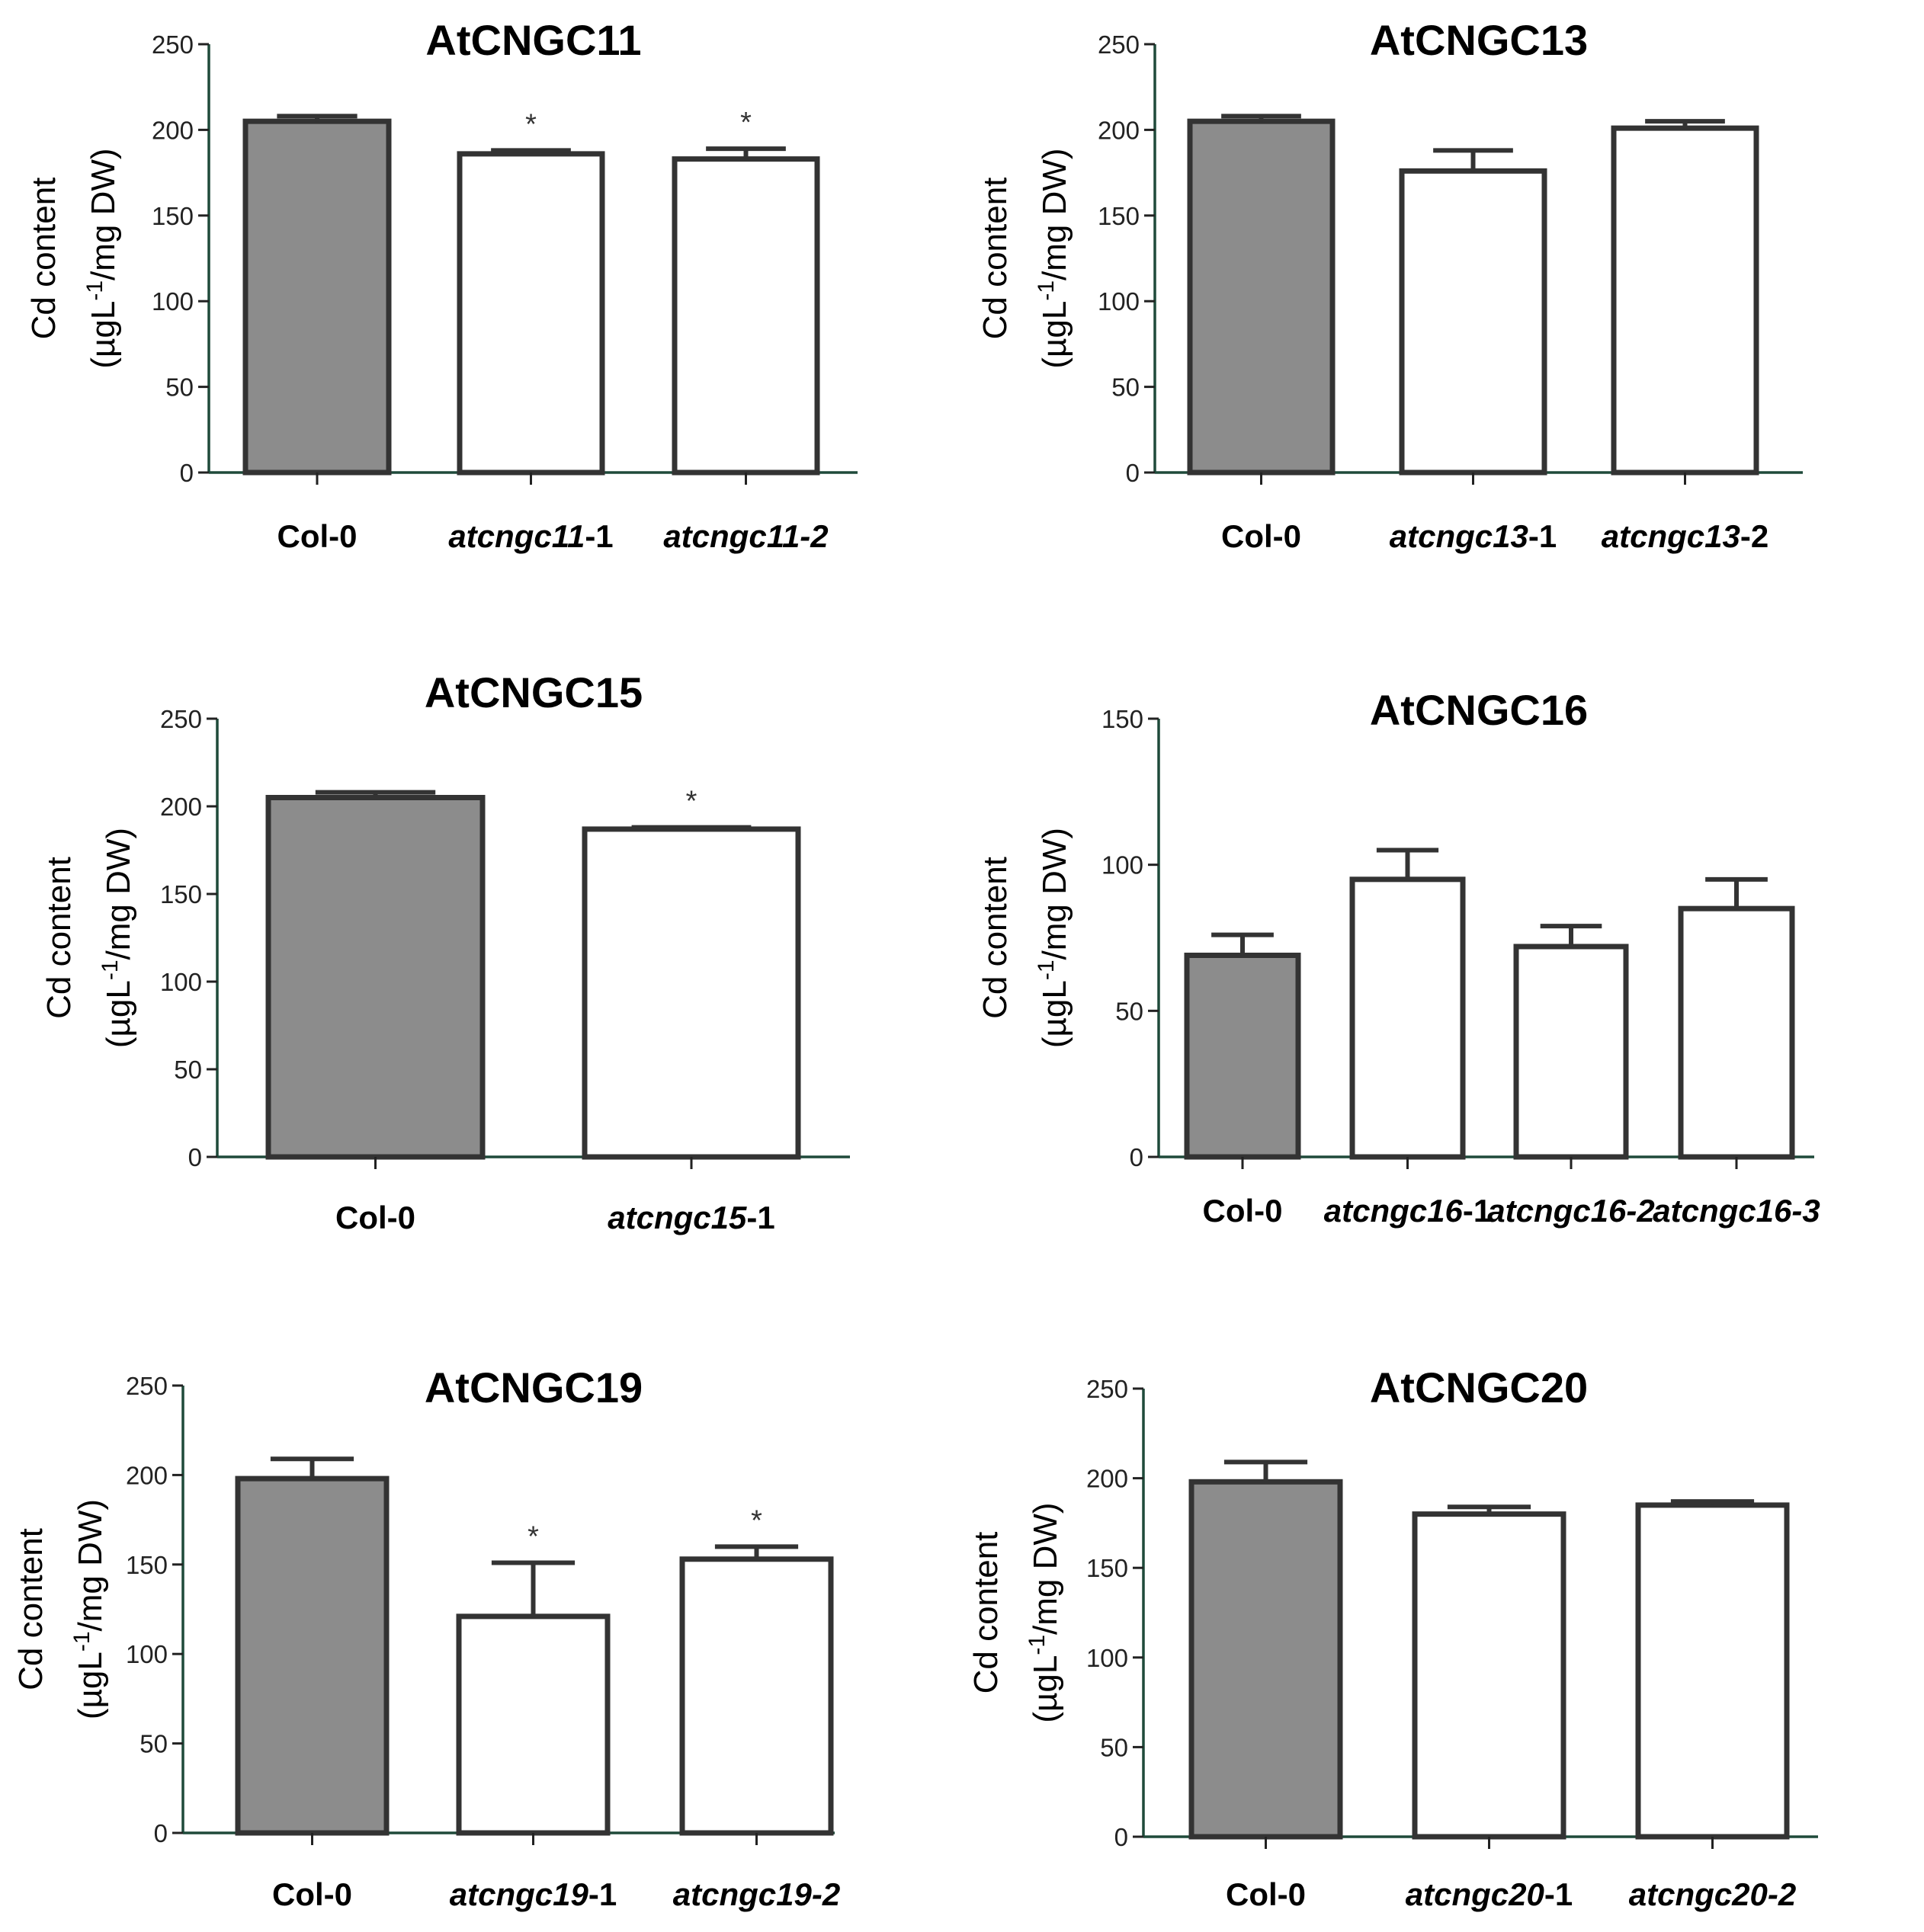  Describe the element at coordinates (1570, 1211) in the screenshot. I see `x-tick-label: atcngc16-2` at that location.